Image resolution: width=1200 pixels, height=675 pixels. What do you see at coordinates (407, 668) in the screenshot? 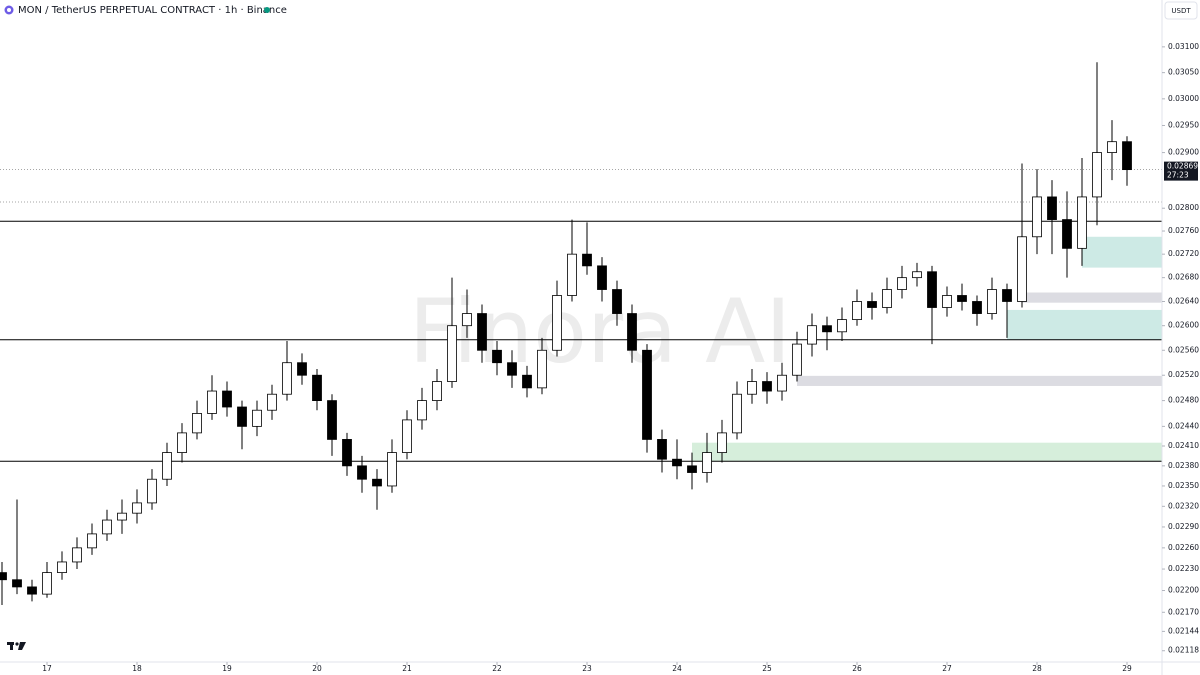
I see `x-tick-label: 21` at bounding box center [407, 668].